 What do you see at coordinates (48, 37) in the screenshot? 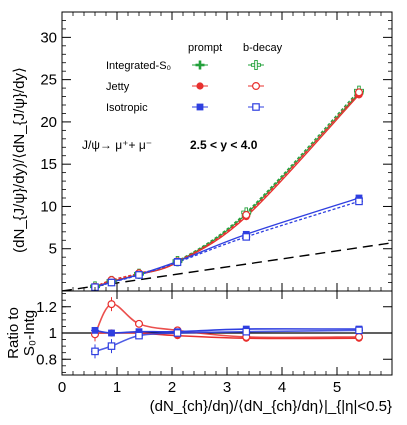
I see `main-y-tick-label: 30` at bounding box center [48, 37].